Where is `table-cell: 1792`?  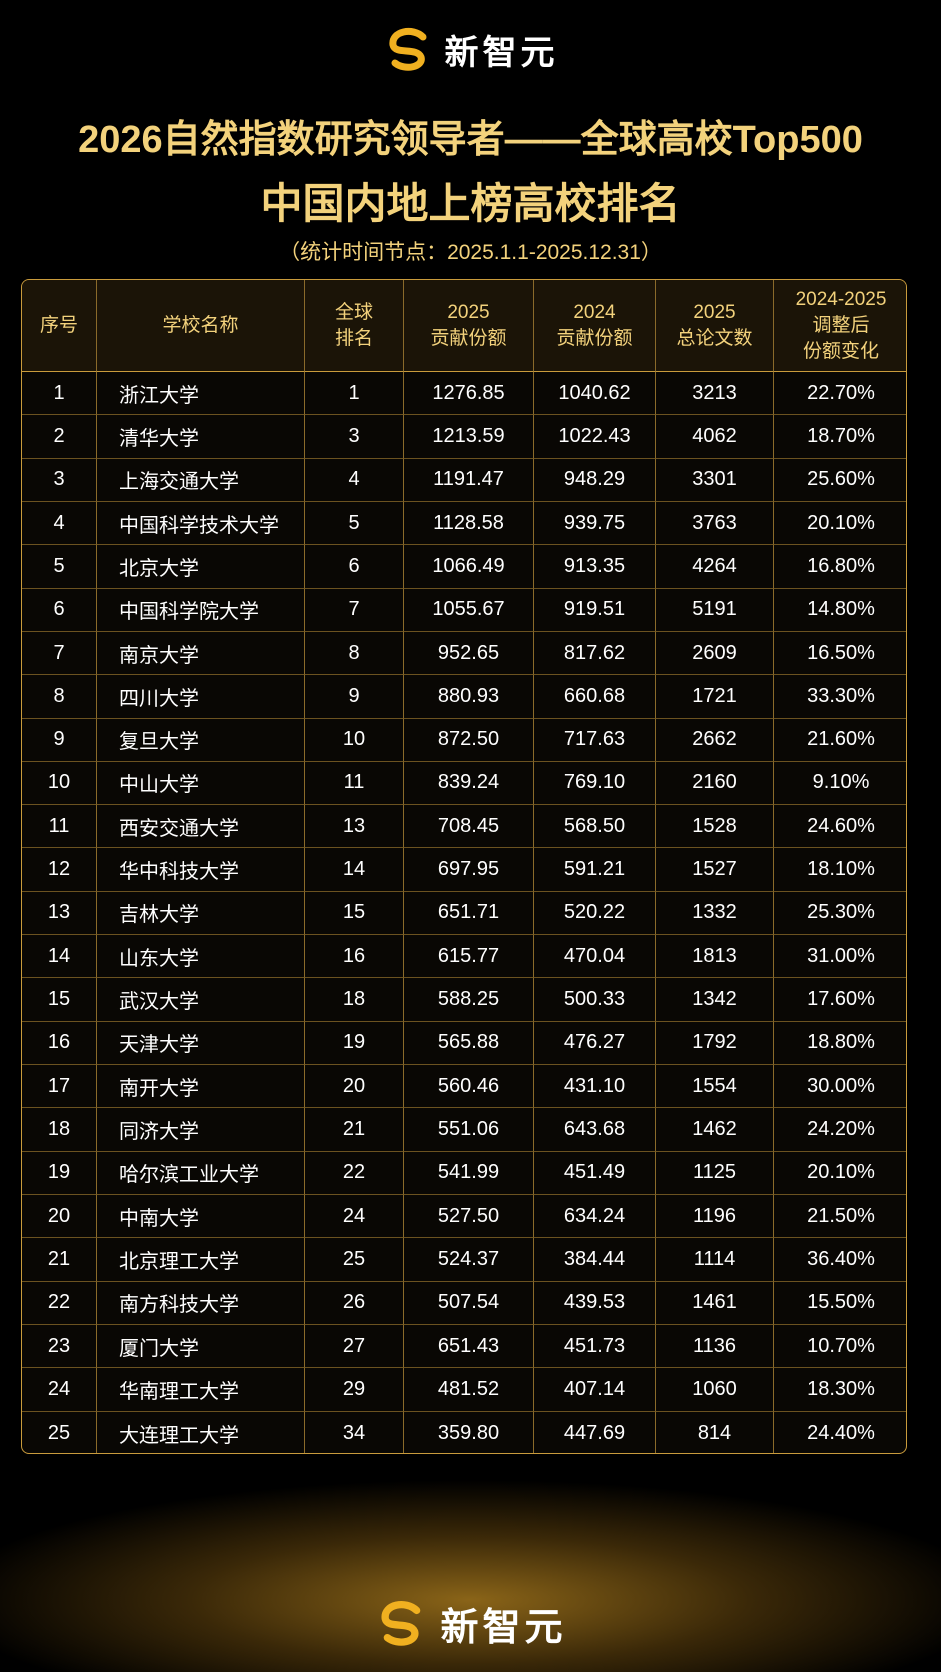
table-cell: 1792 is located at coordinates (715, 1043).